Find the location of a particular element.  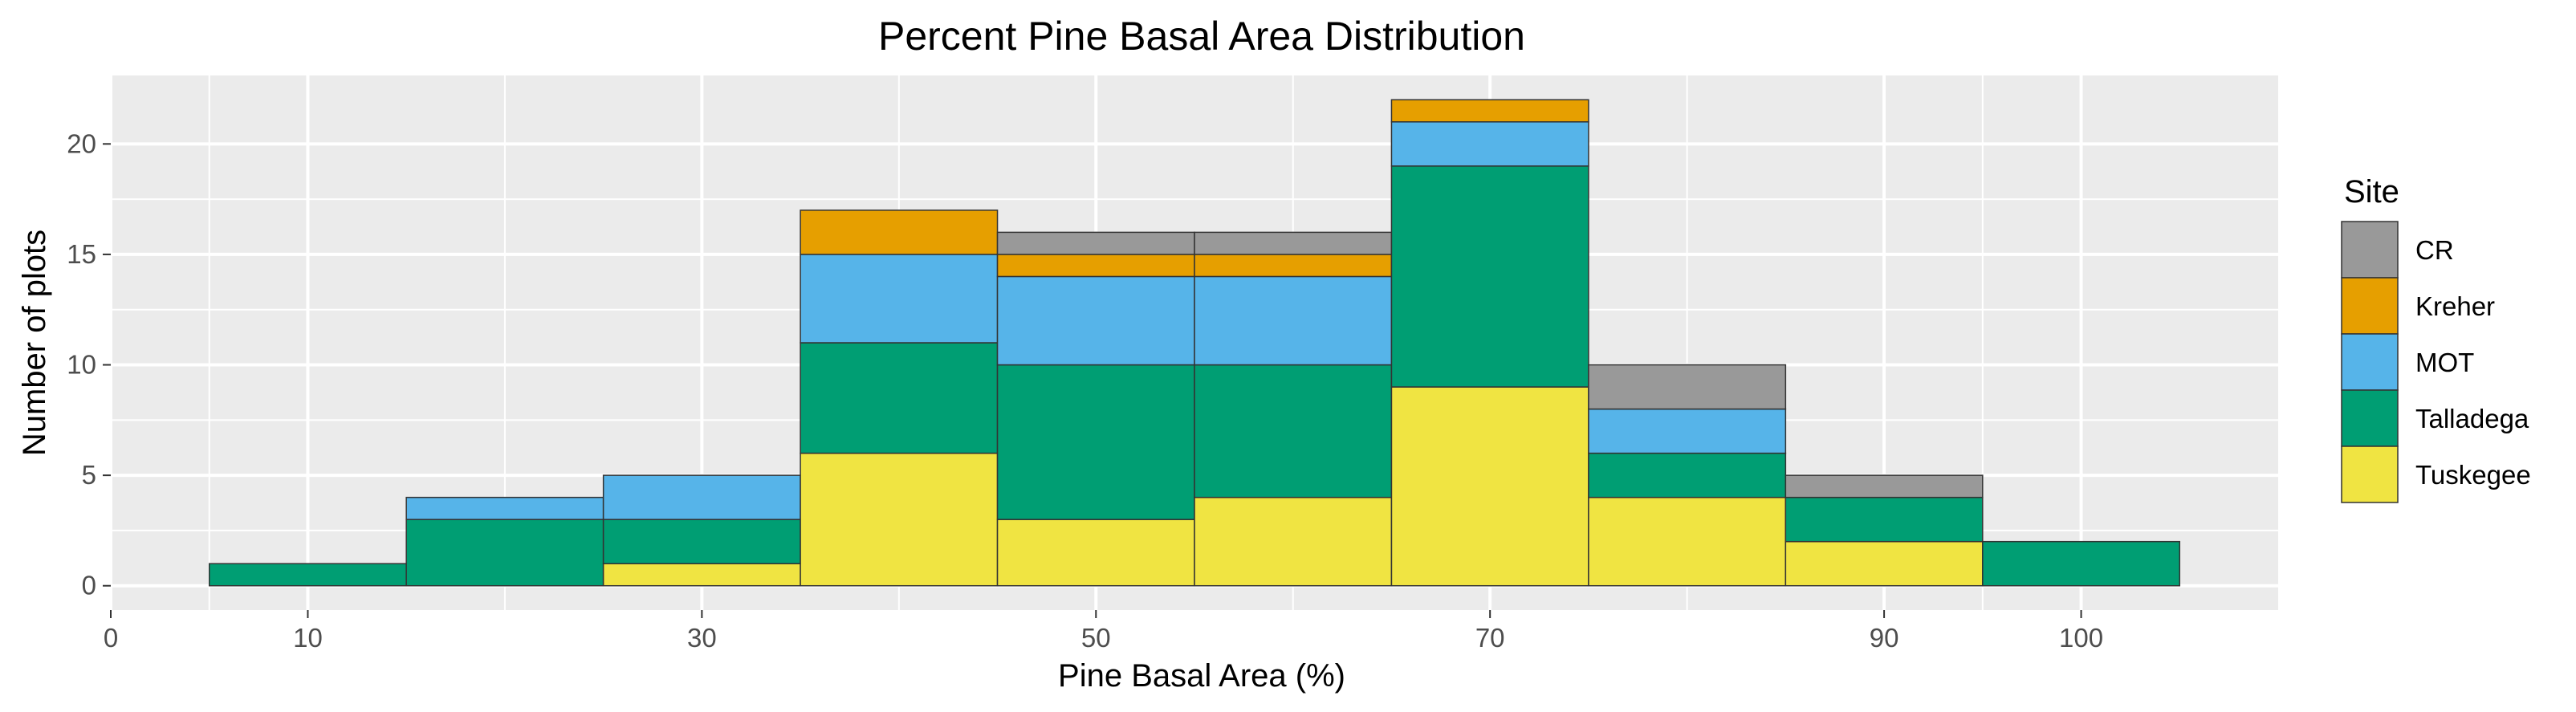

x-tick-label: 0 is located at coordinates (111, 638).